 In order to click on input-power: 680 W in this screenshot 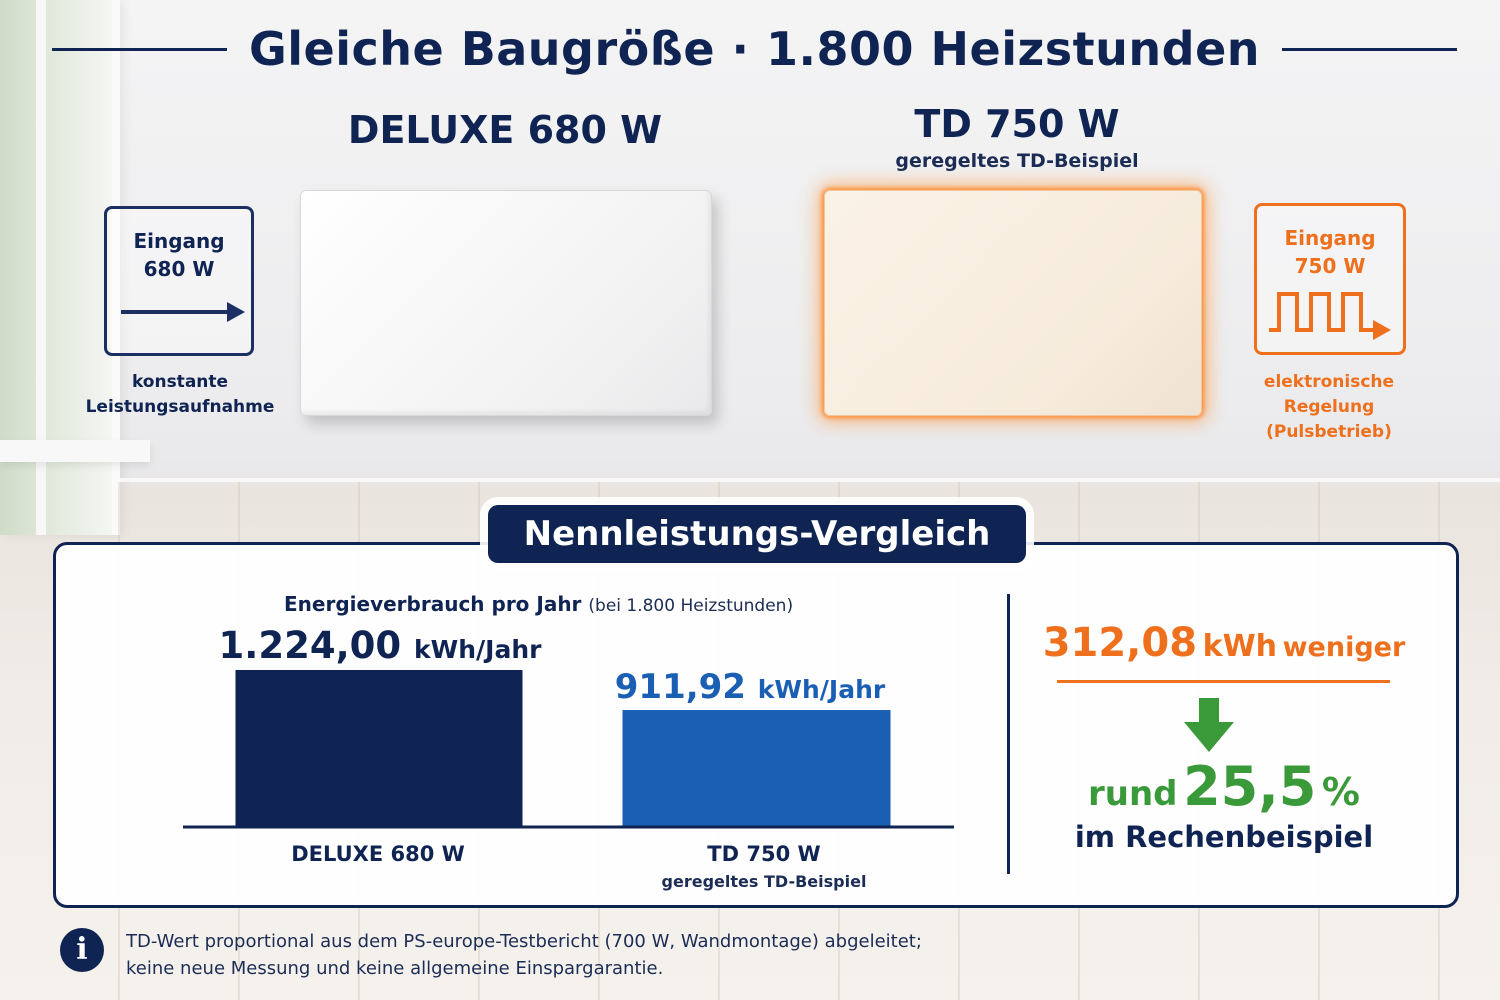, I will do `click(179, 269)`.